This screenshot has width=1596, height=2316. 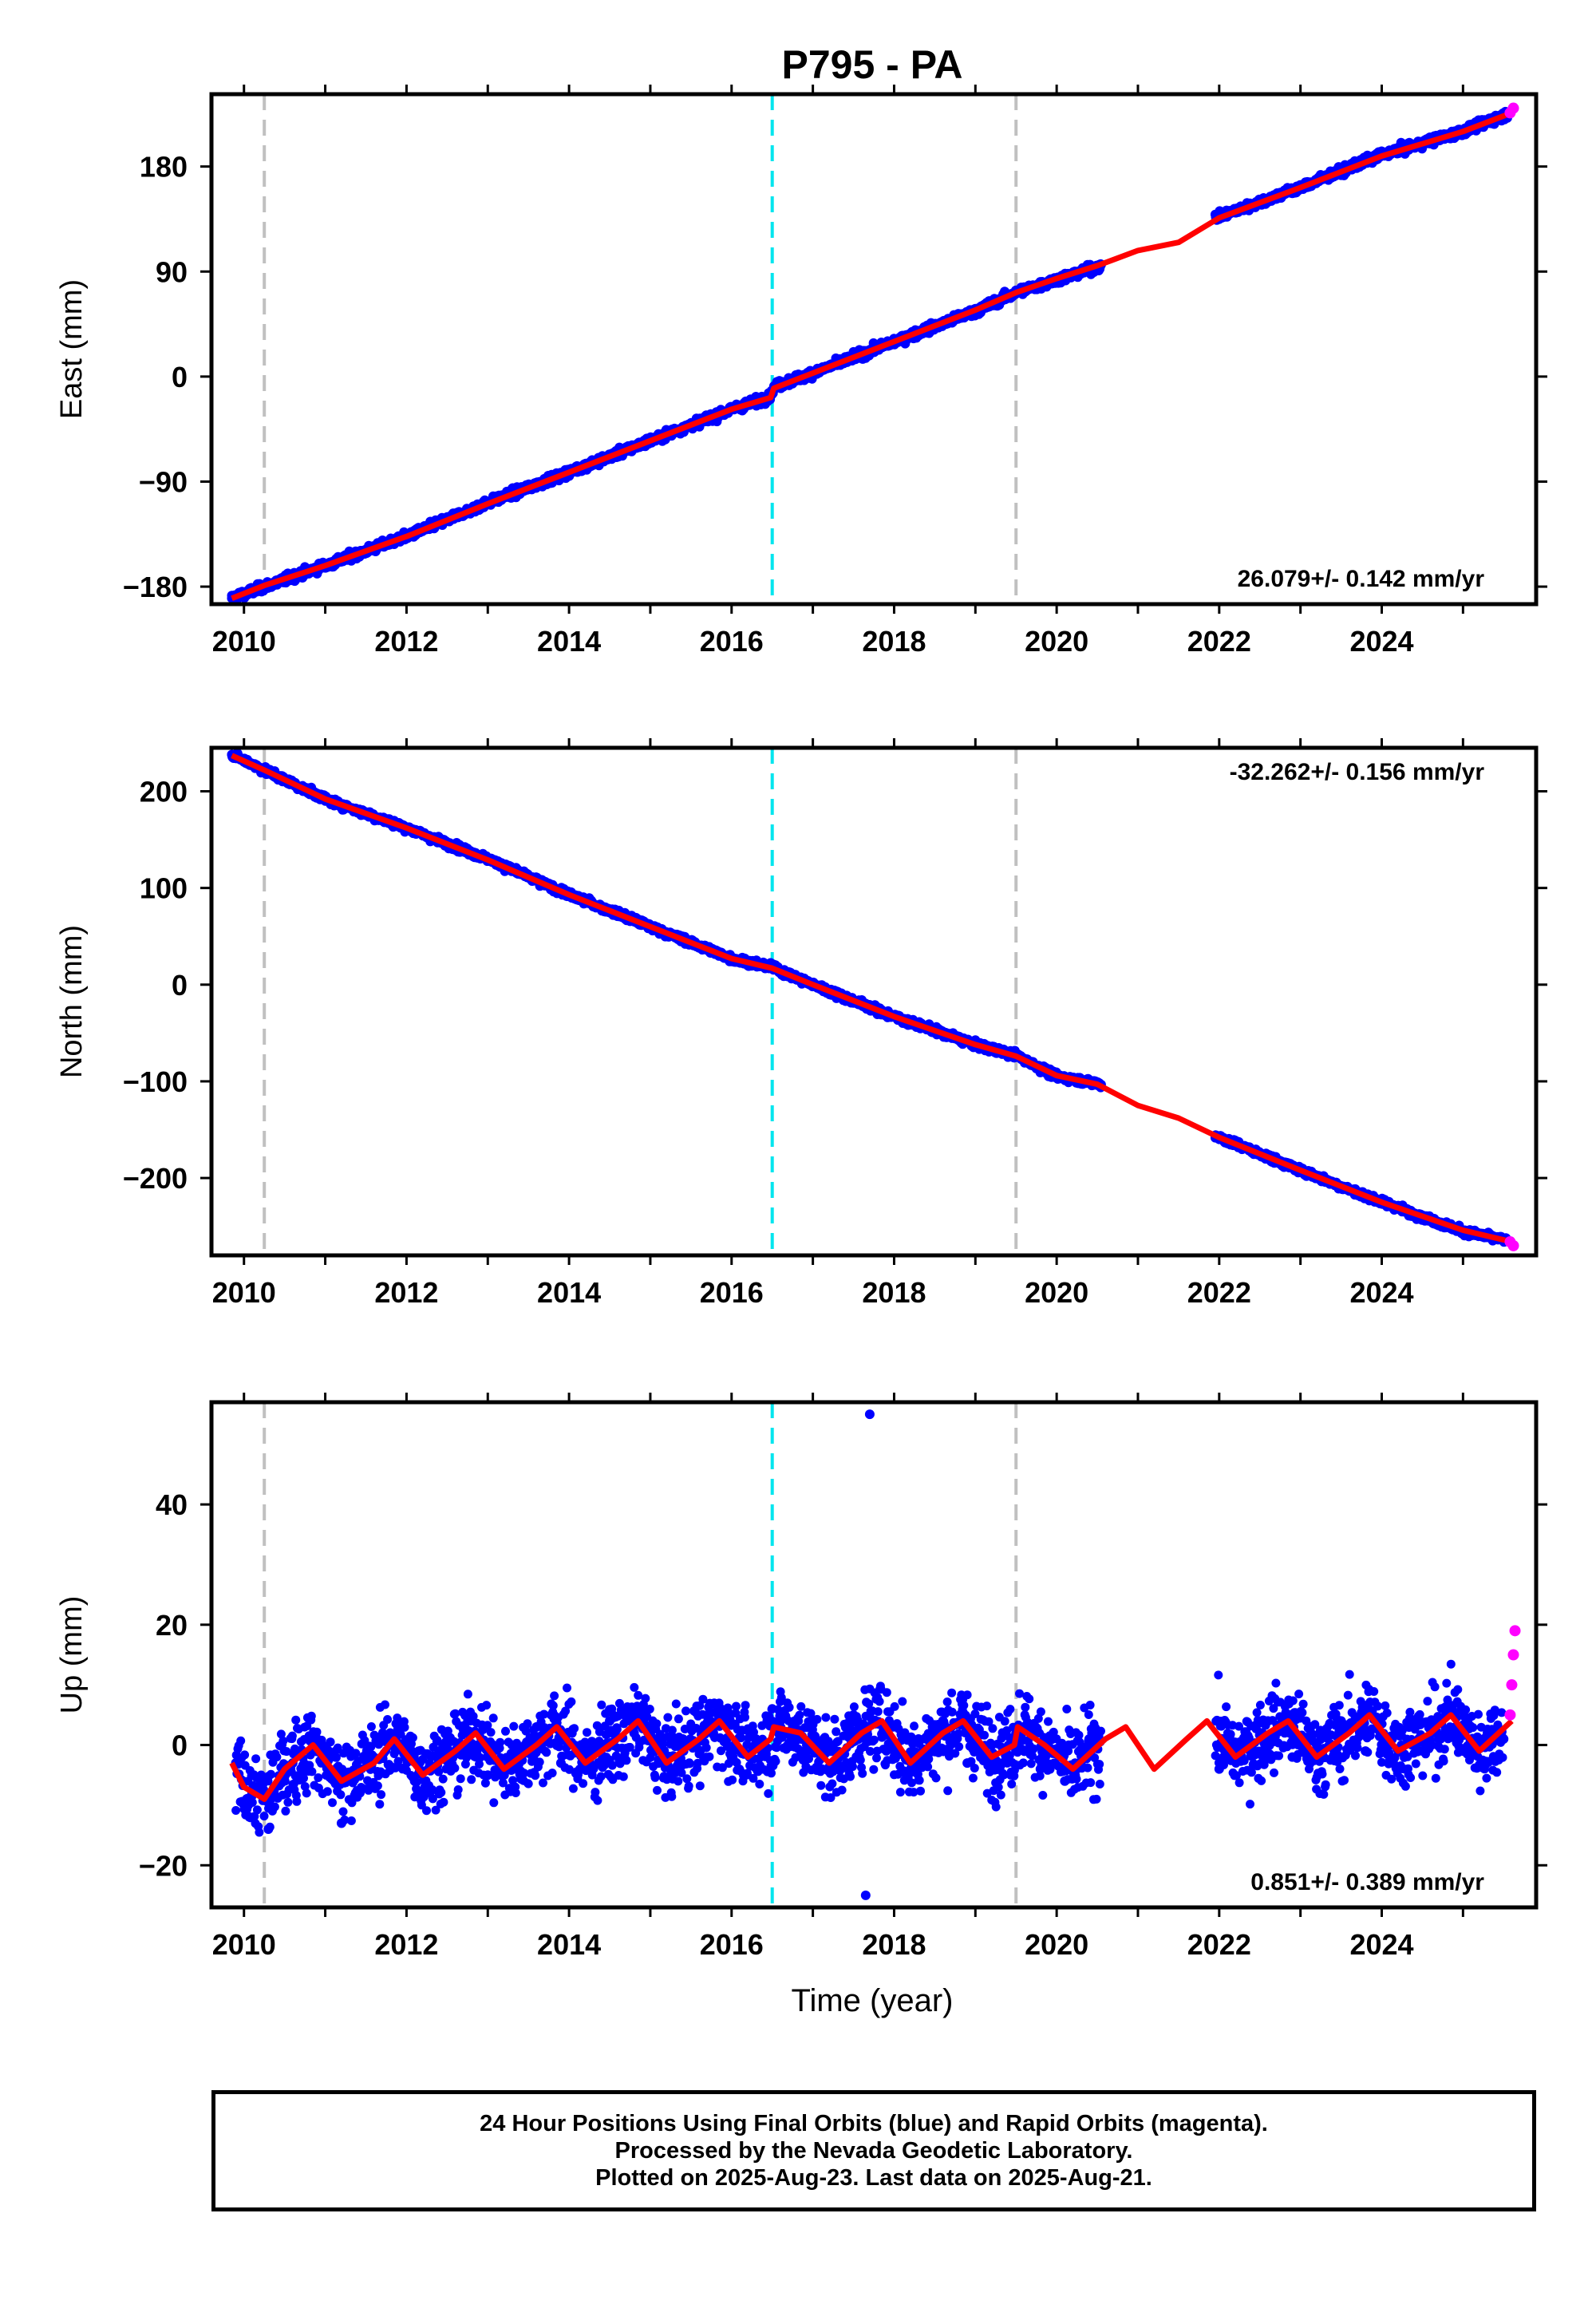 What do you see at coordinates (172, 271) in the screenshot?
I see `y-tick-label: 90` at bounding box center [172, 271].